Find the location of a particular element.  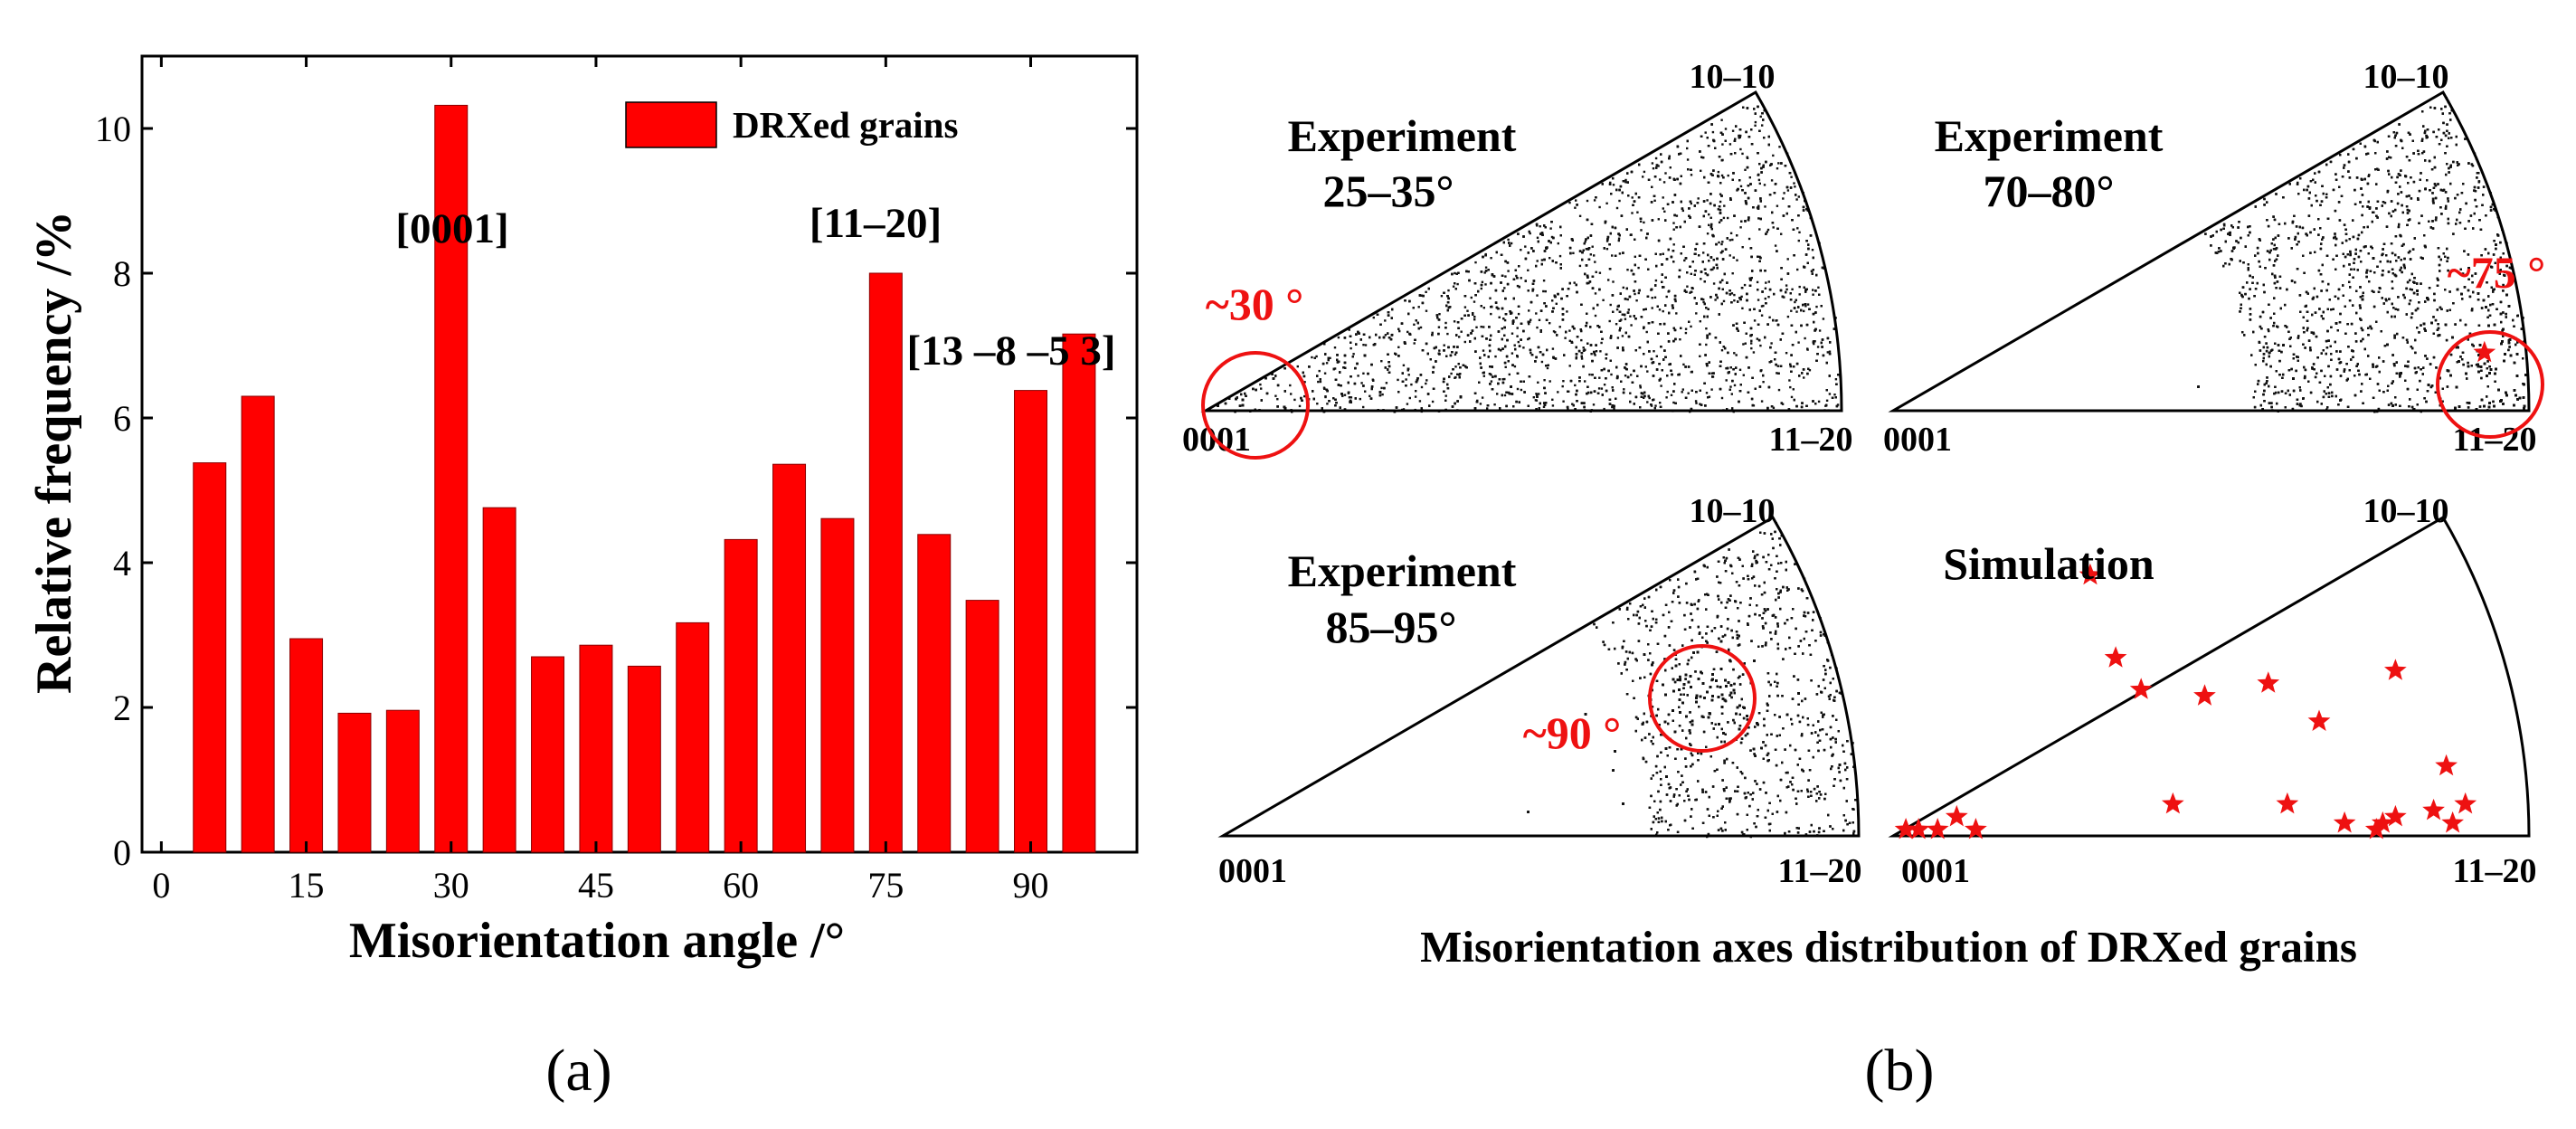

x-axis-title: Misorientation angle /° is located at coordinates (597, 941).